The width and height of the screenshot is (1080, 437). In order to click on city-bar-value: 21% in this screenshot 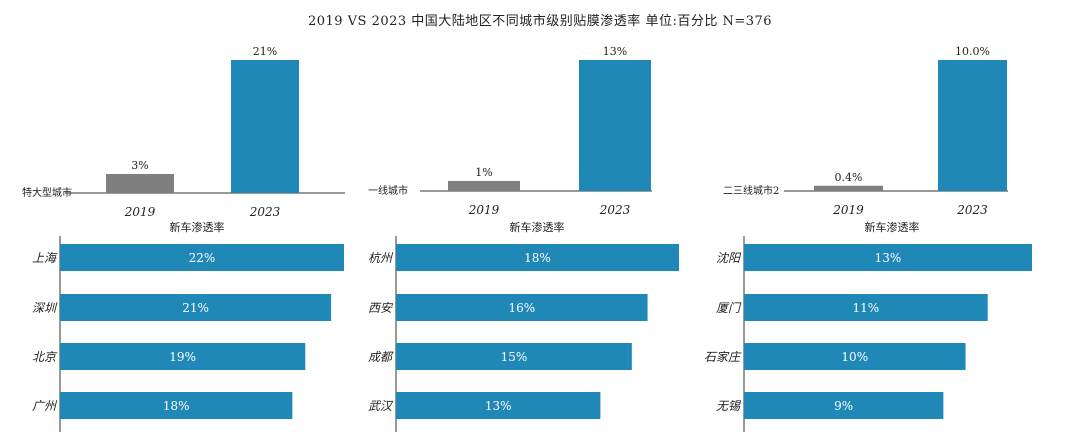, I will do `click(195, 308)`.